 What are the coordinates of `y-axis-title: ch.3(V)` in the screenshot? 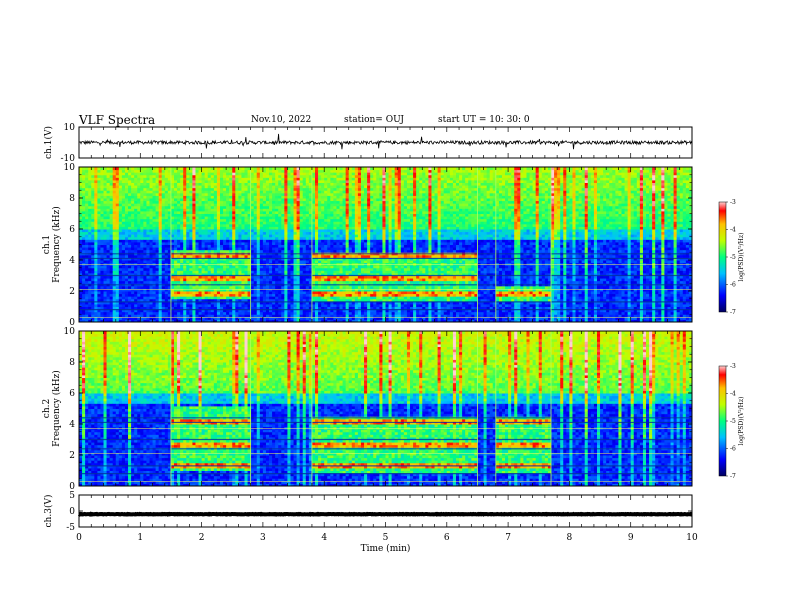 It's located at (48, 511).